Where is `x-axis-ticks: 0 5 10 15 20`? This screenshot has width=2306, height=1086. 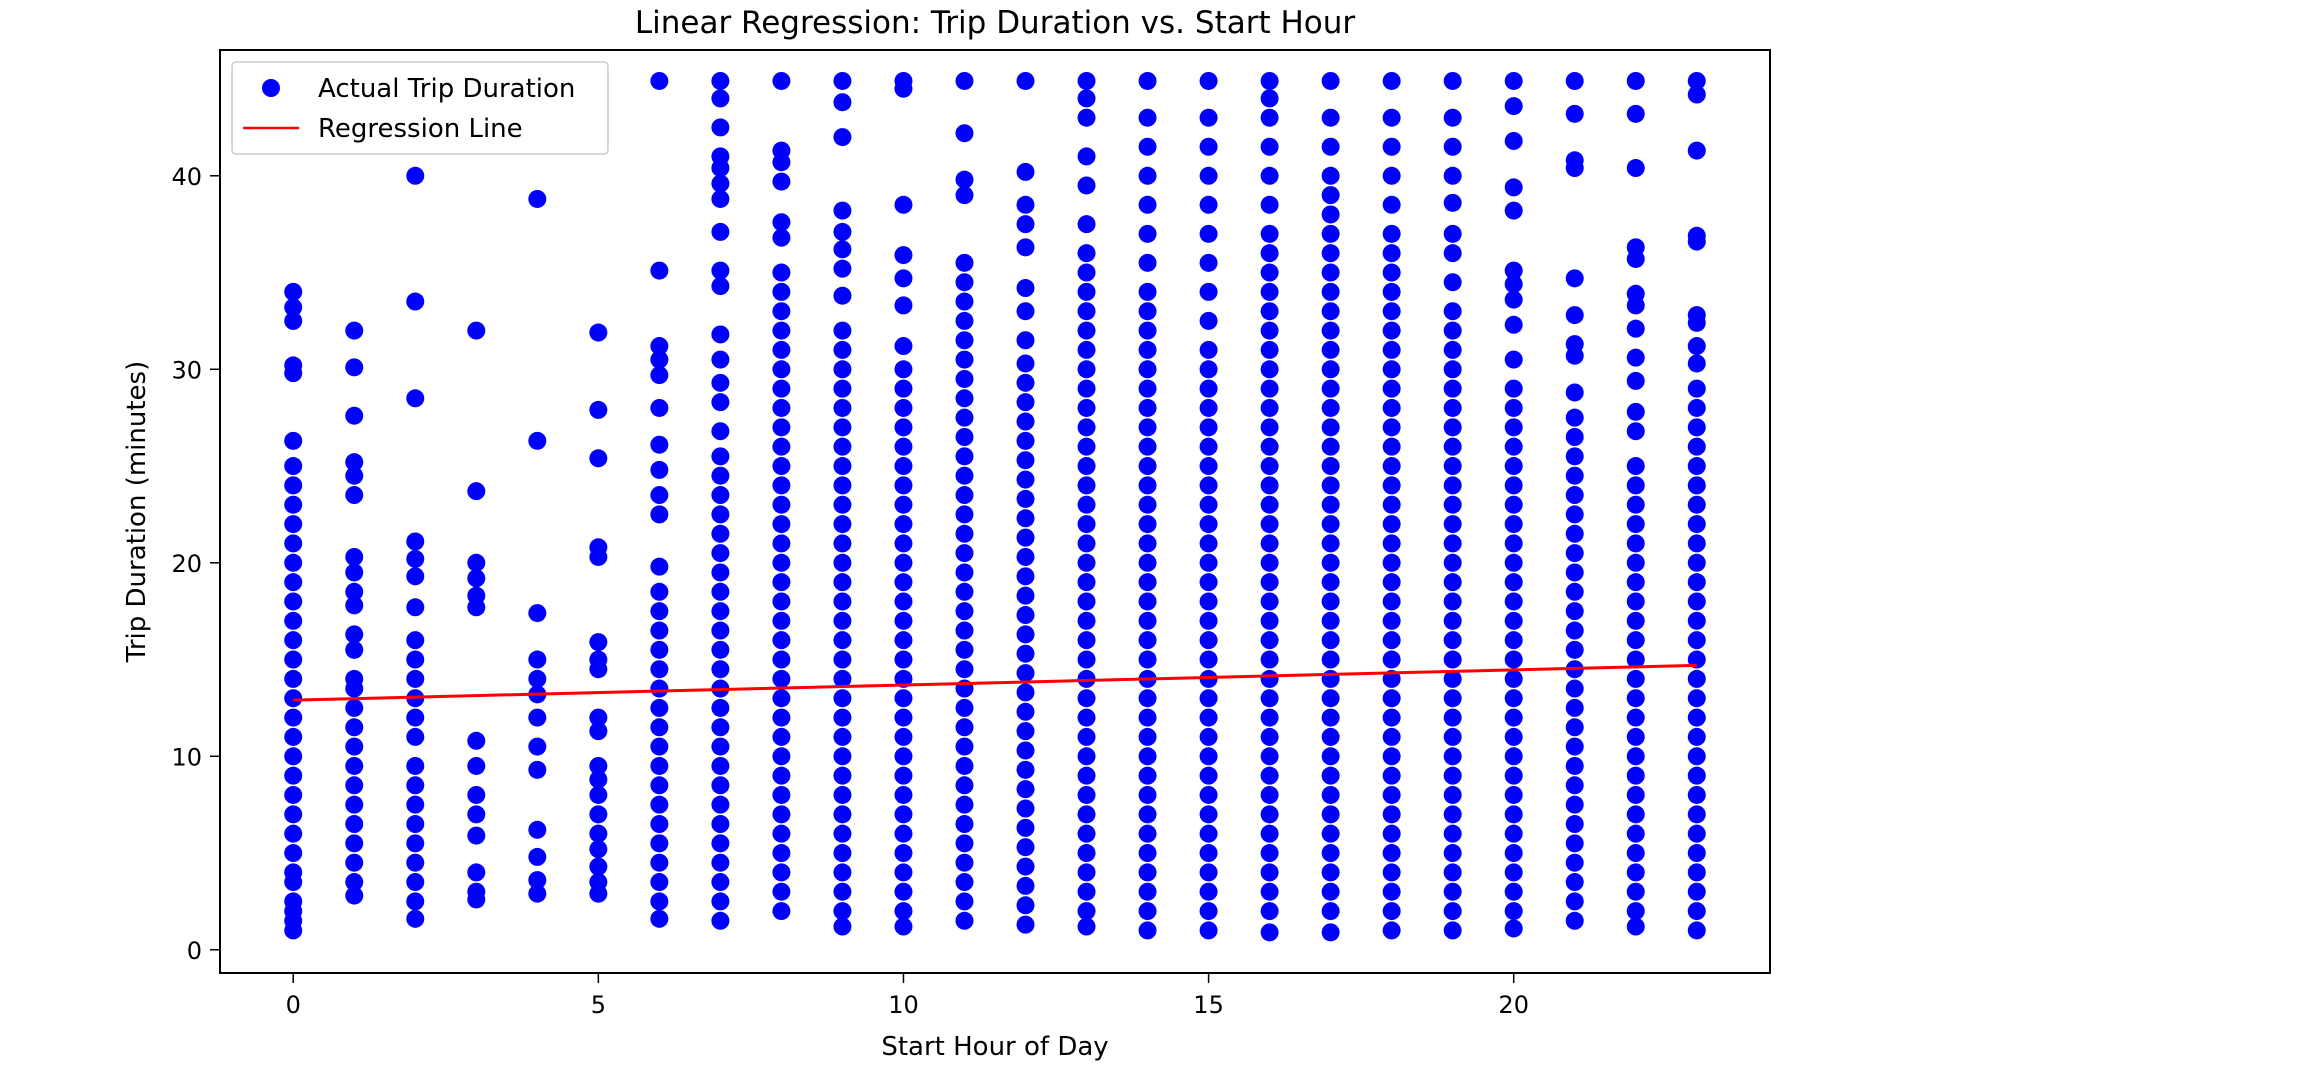 x-axis-ticks: 0 5 10 15 20 is located at coordinates (907, 996).